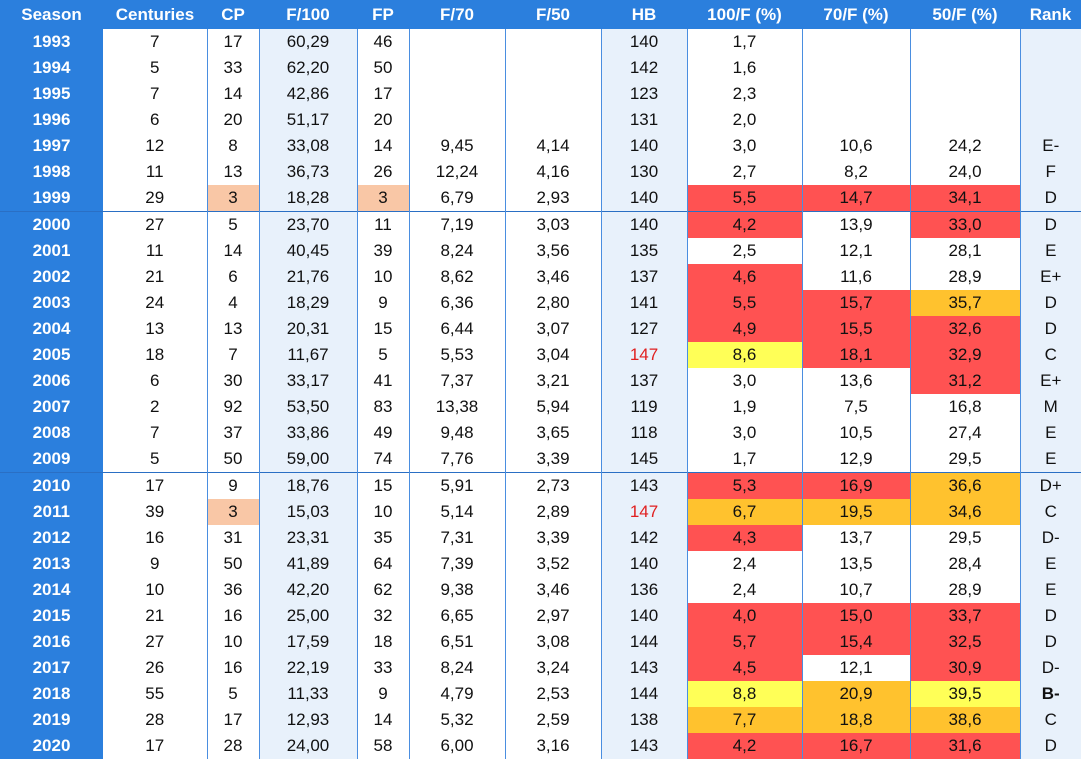 The height and width of the screenshot is (759, 1081). Describe the element at coordinates (51, 407) in the screenshot. I see `season-cell: 2007` at that location.